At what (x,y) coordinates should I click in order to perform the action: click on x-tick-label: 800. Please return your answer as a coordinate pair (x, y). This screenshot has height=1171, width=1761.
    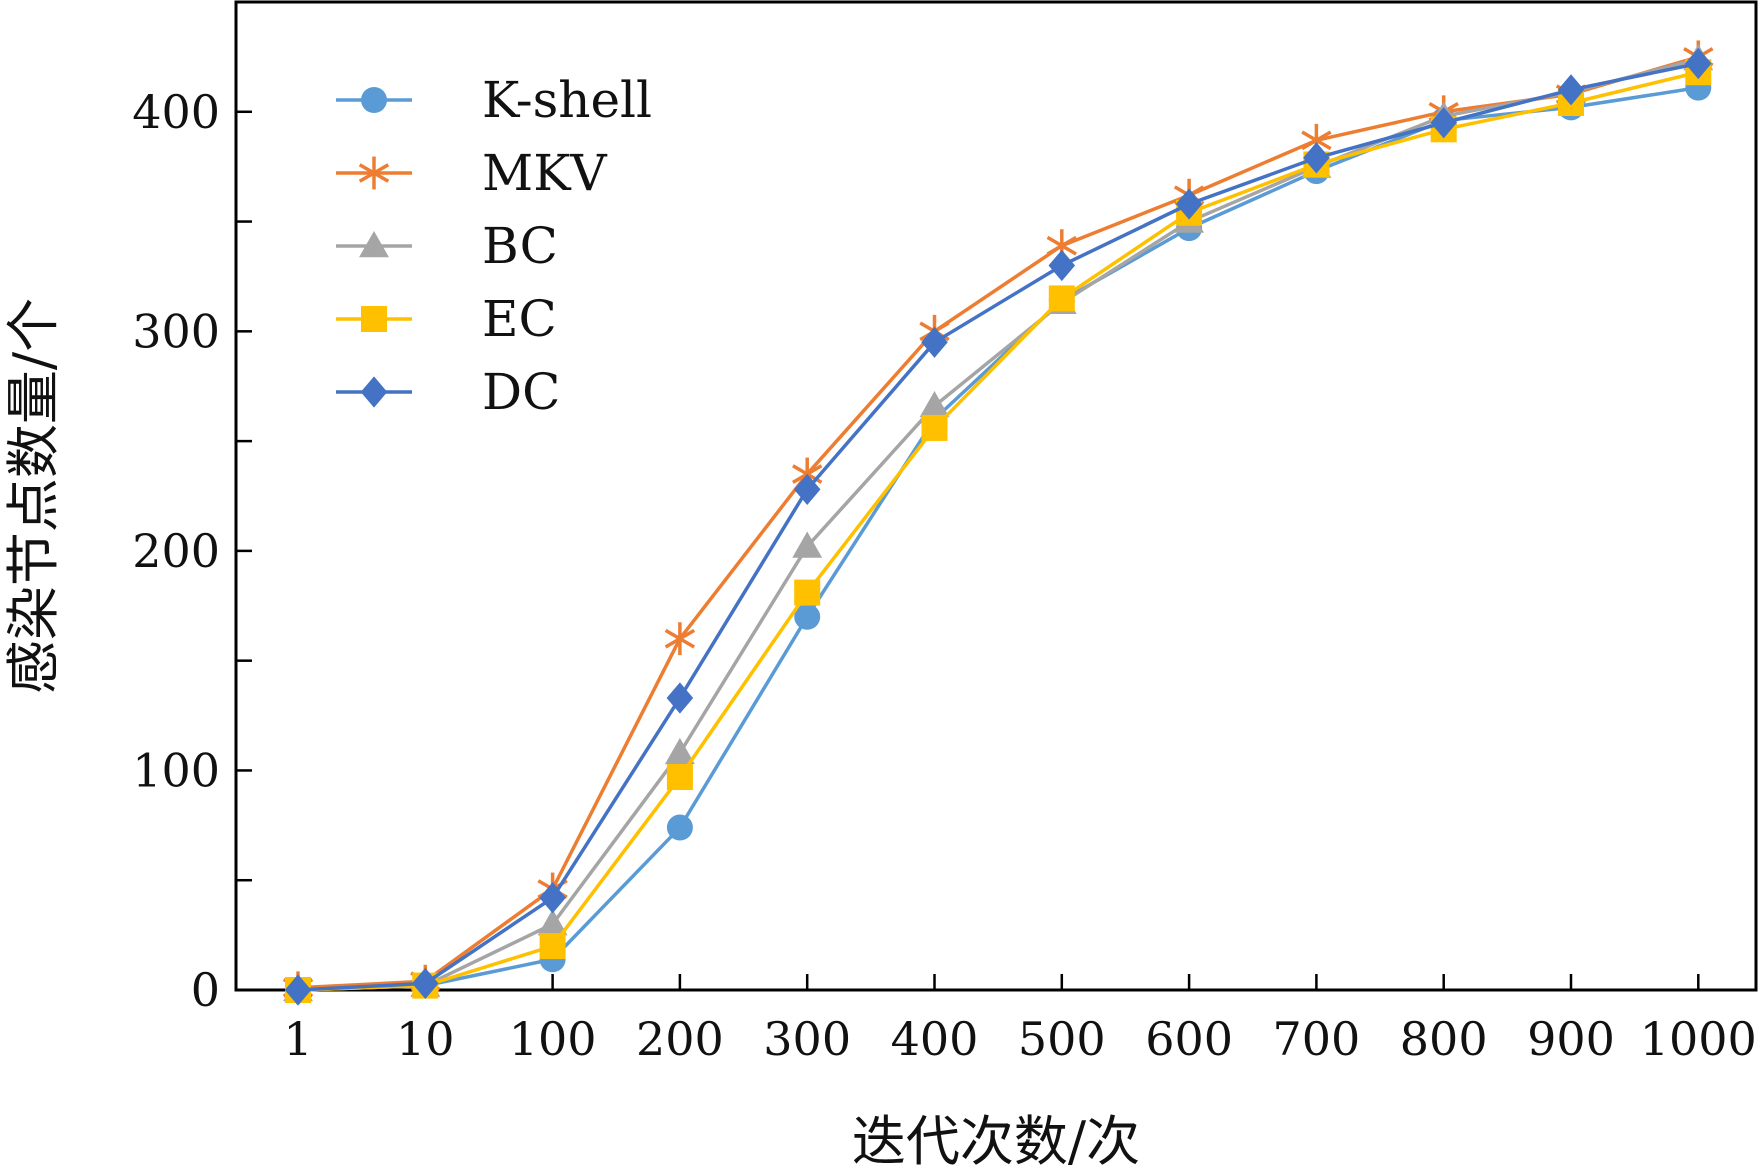
    Looking at the image, I should click on (1444, 1039).